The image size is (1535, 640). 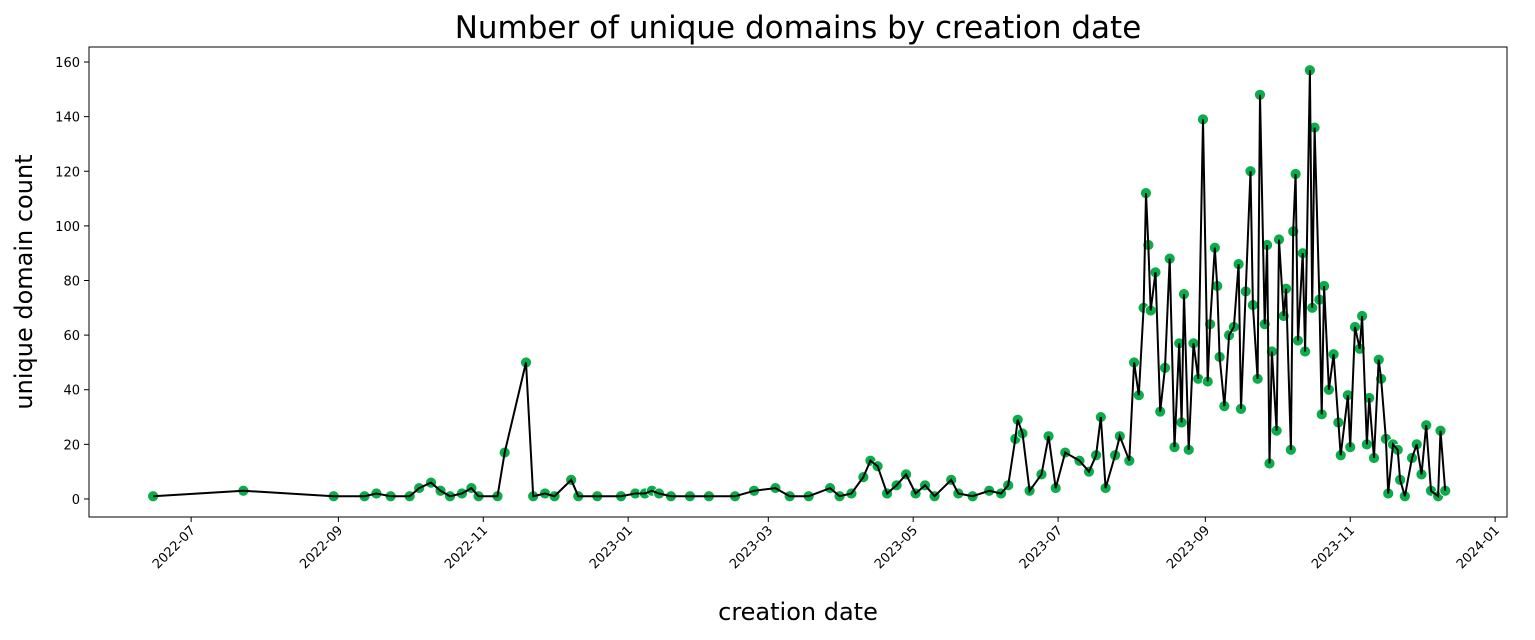 I want to click on y-tick-label: 160, so click(x=67, y=63).